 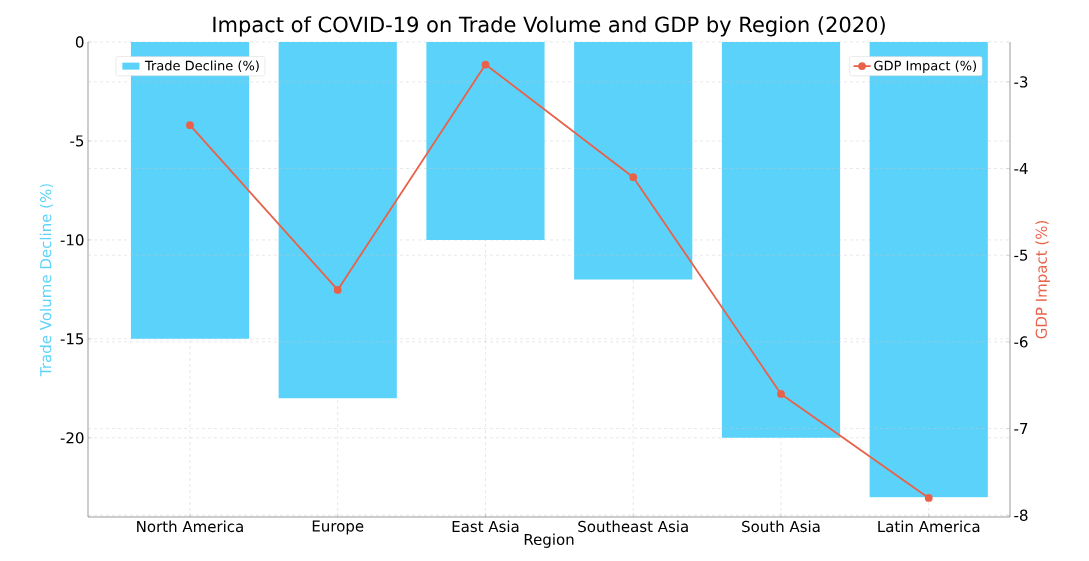 I want to click on legend-label: Trade Decline (%), so click(x=201, y=66).